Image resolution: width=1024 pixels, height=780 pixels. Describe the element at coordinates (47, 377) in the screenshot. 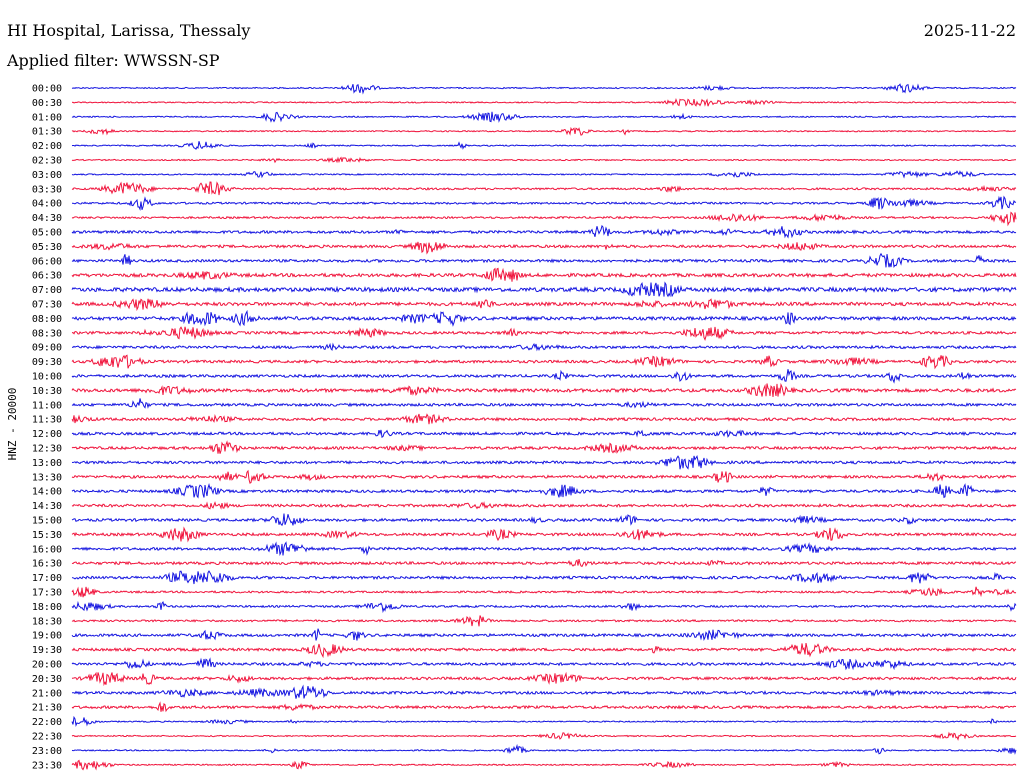

I see `row-time-label: 10:00` at that location.